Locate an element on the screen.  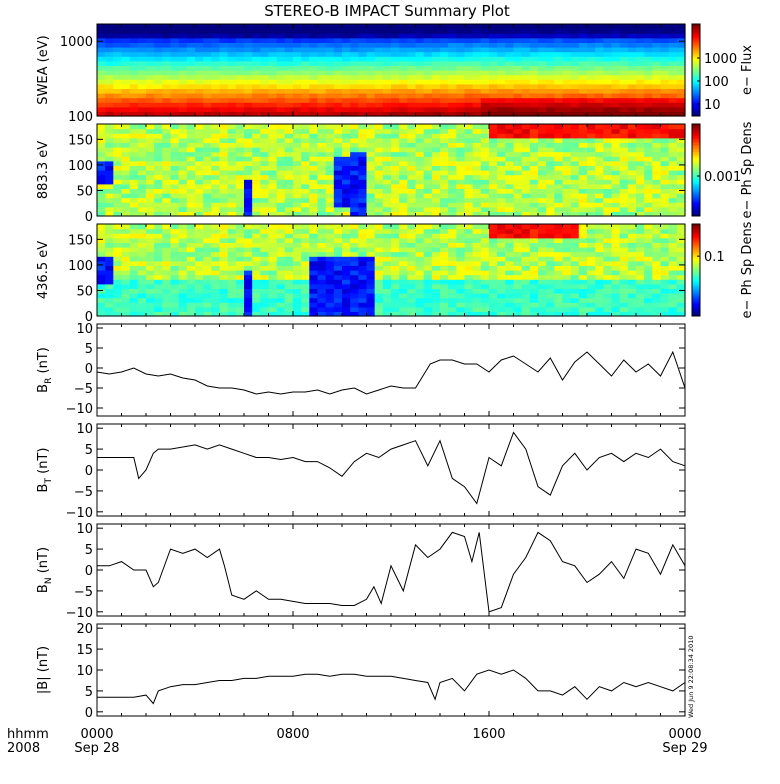
pad436-ytick-label: 150 is located at coordinates (80, 240).